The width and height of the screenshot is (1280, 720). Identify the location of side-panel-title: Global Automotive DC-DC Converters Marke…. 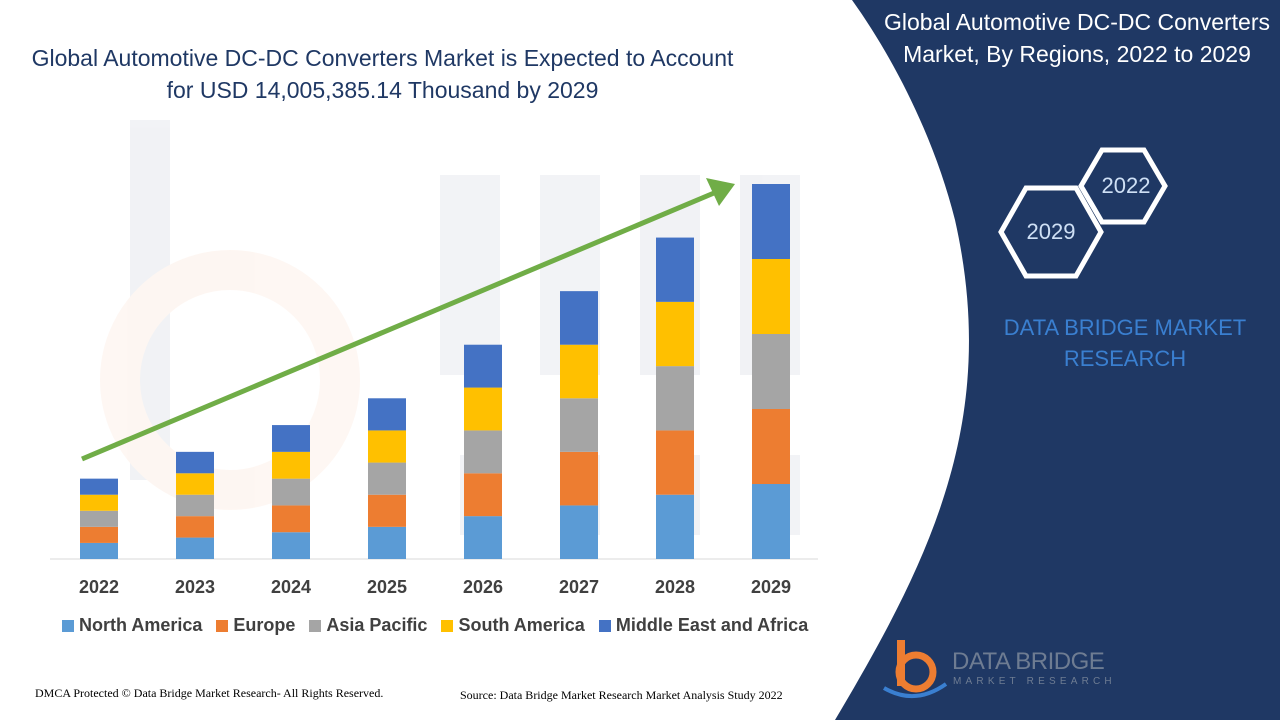
(1077, 38).